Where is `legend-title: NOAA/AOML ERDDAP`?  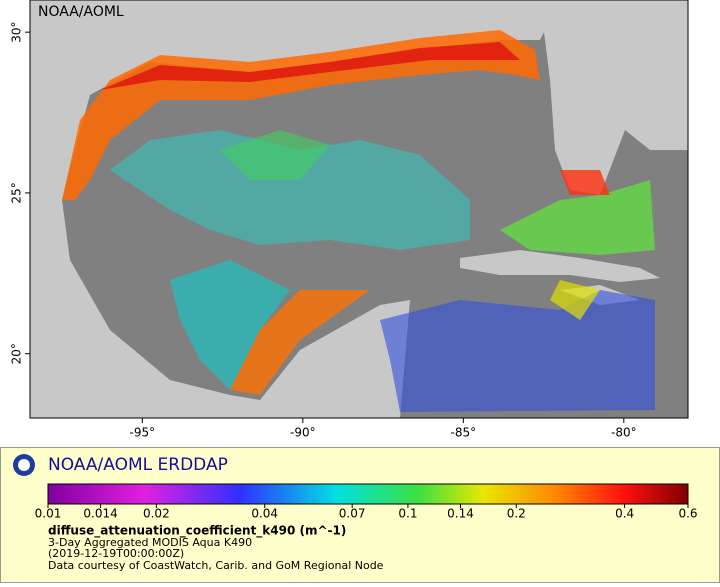 legend-title: NOAA/AOML ERDDAP is located at coordinates (138, 465).